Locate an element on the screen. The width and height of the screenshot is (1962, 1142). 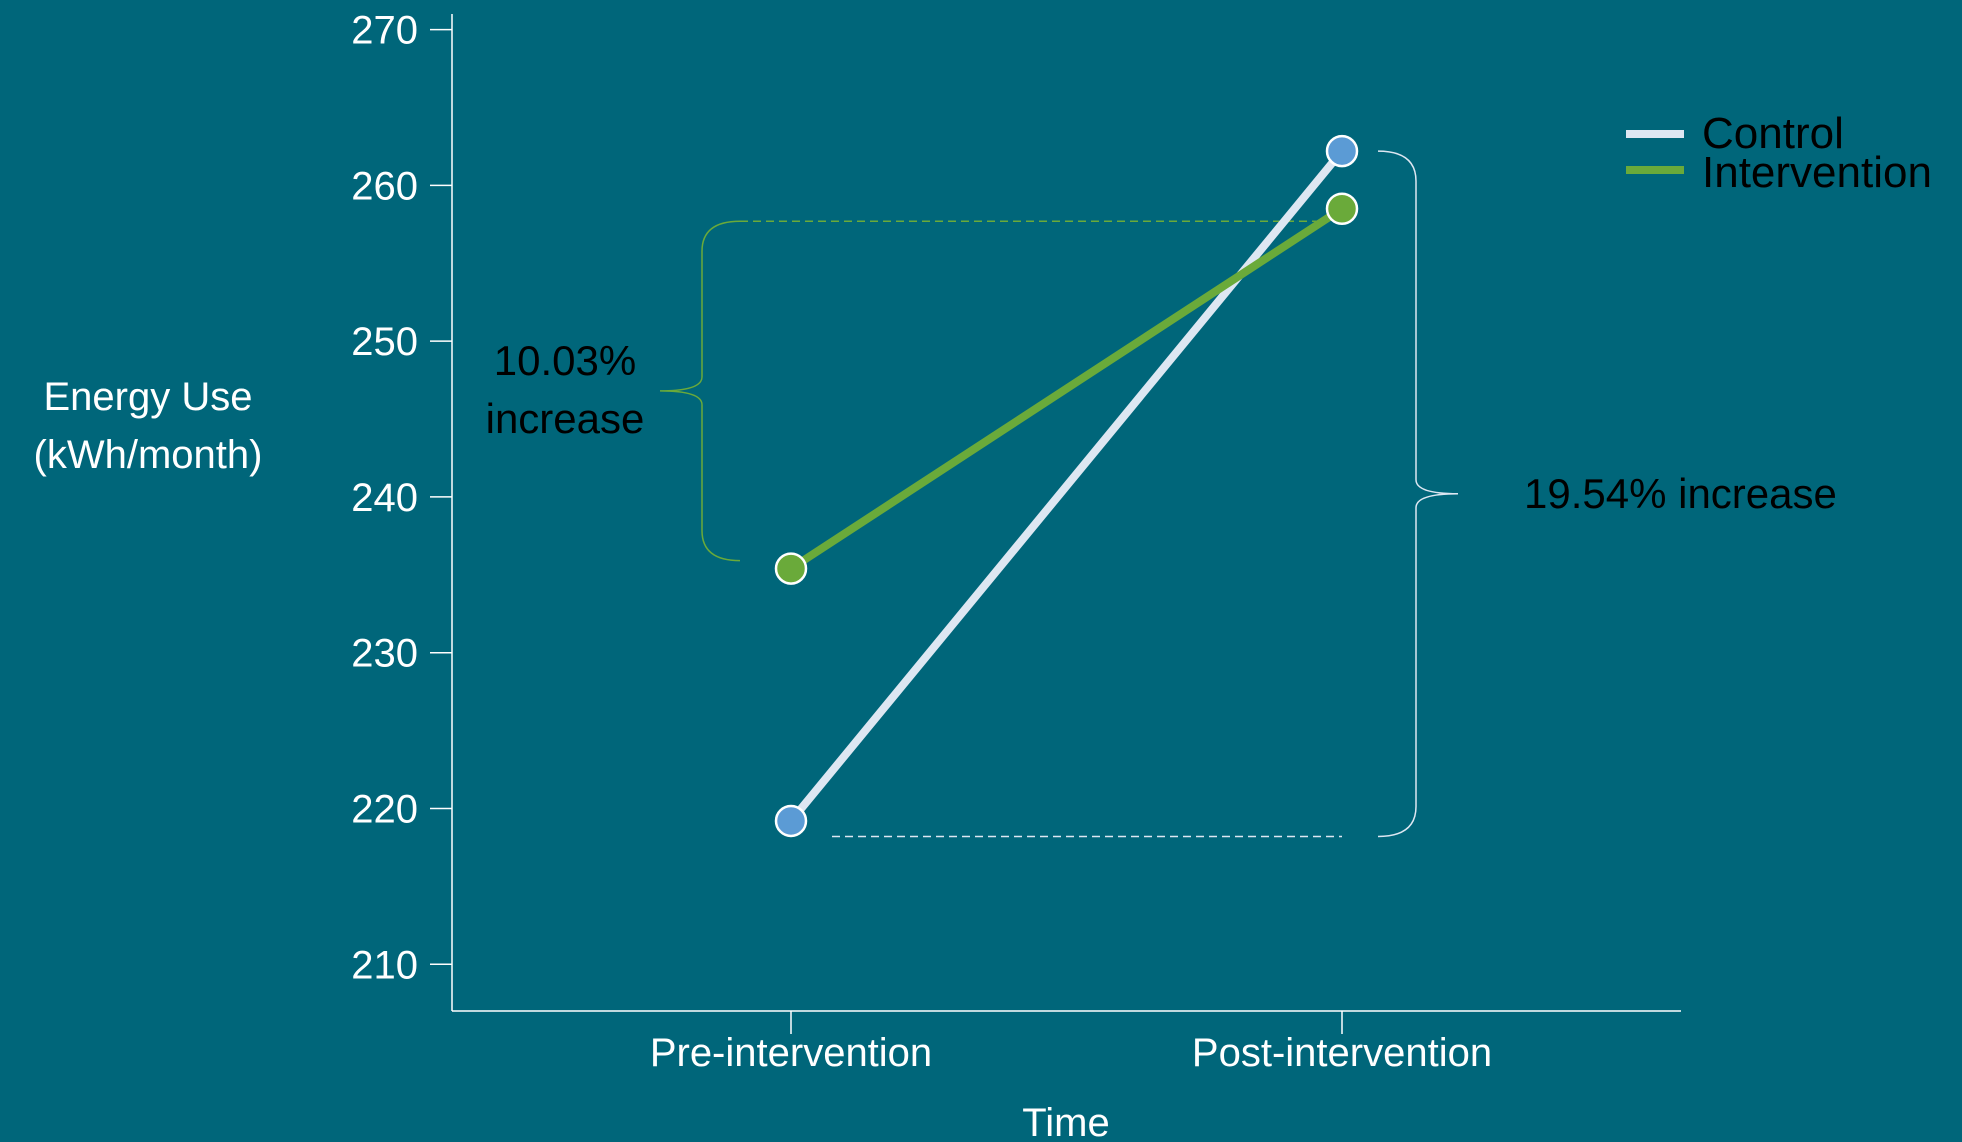
legend-label-intervention: Intervention is located at coordinates (1817, 172).